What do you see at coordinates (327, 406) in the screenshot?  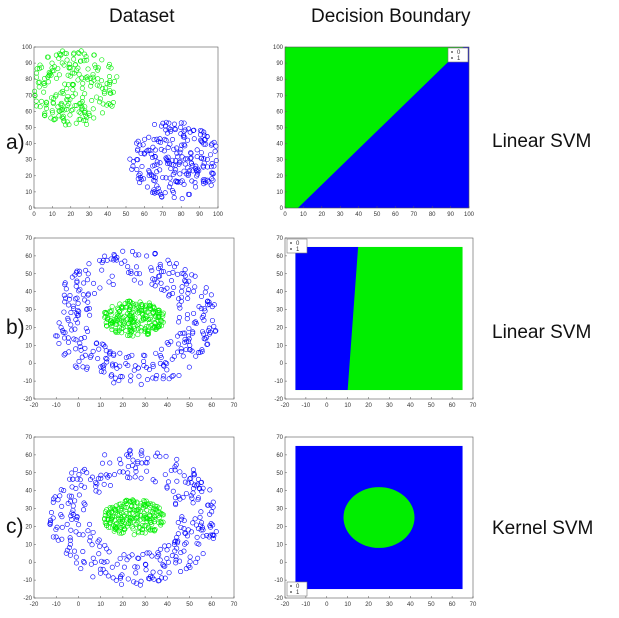 I see `x-tick-label: 0` at bounding box center [327, 406].